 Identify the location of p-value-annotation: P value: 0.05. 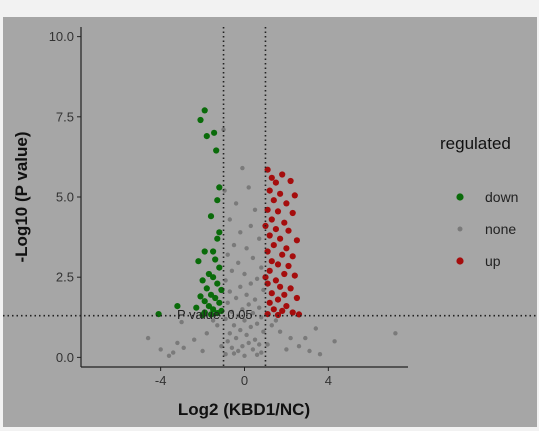
(215, 314).